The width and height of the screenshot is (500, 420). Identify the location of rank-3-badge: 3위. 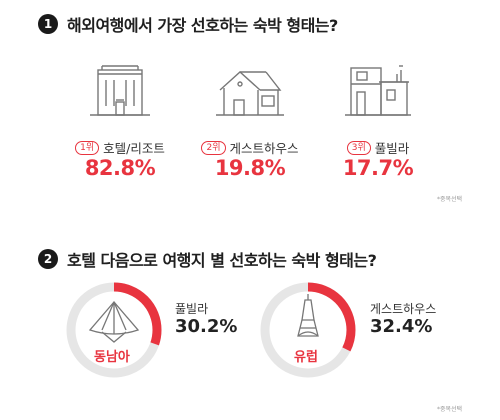
(358, 147).